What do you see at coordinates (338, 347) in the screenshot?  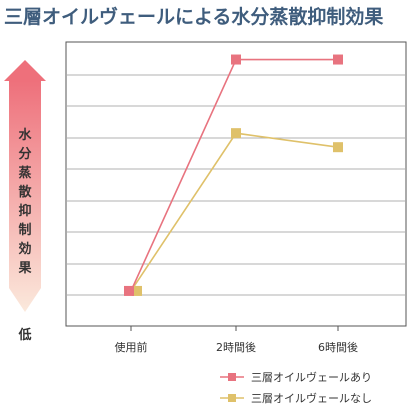 I see `x-tick-label: 6時間後` at bounding box center [338, 347].